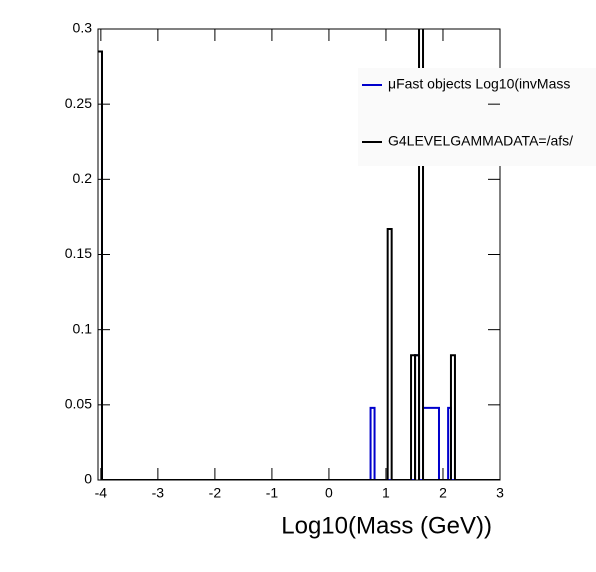  I want to click on x-tick-label: -3, so click(158, 493).